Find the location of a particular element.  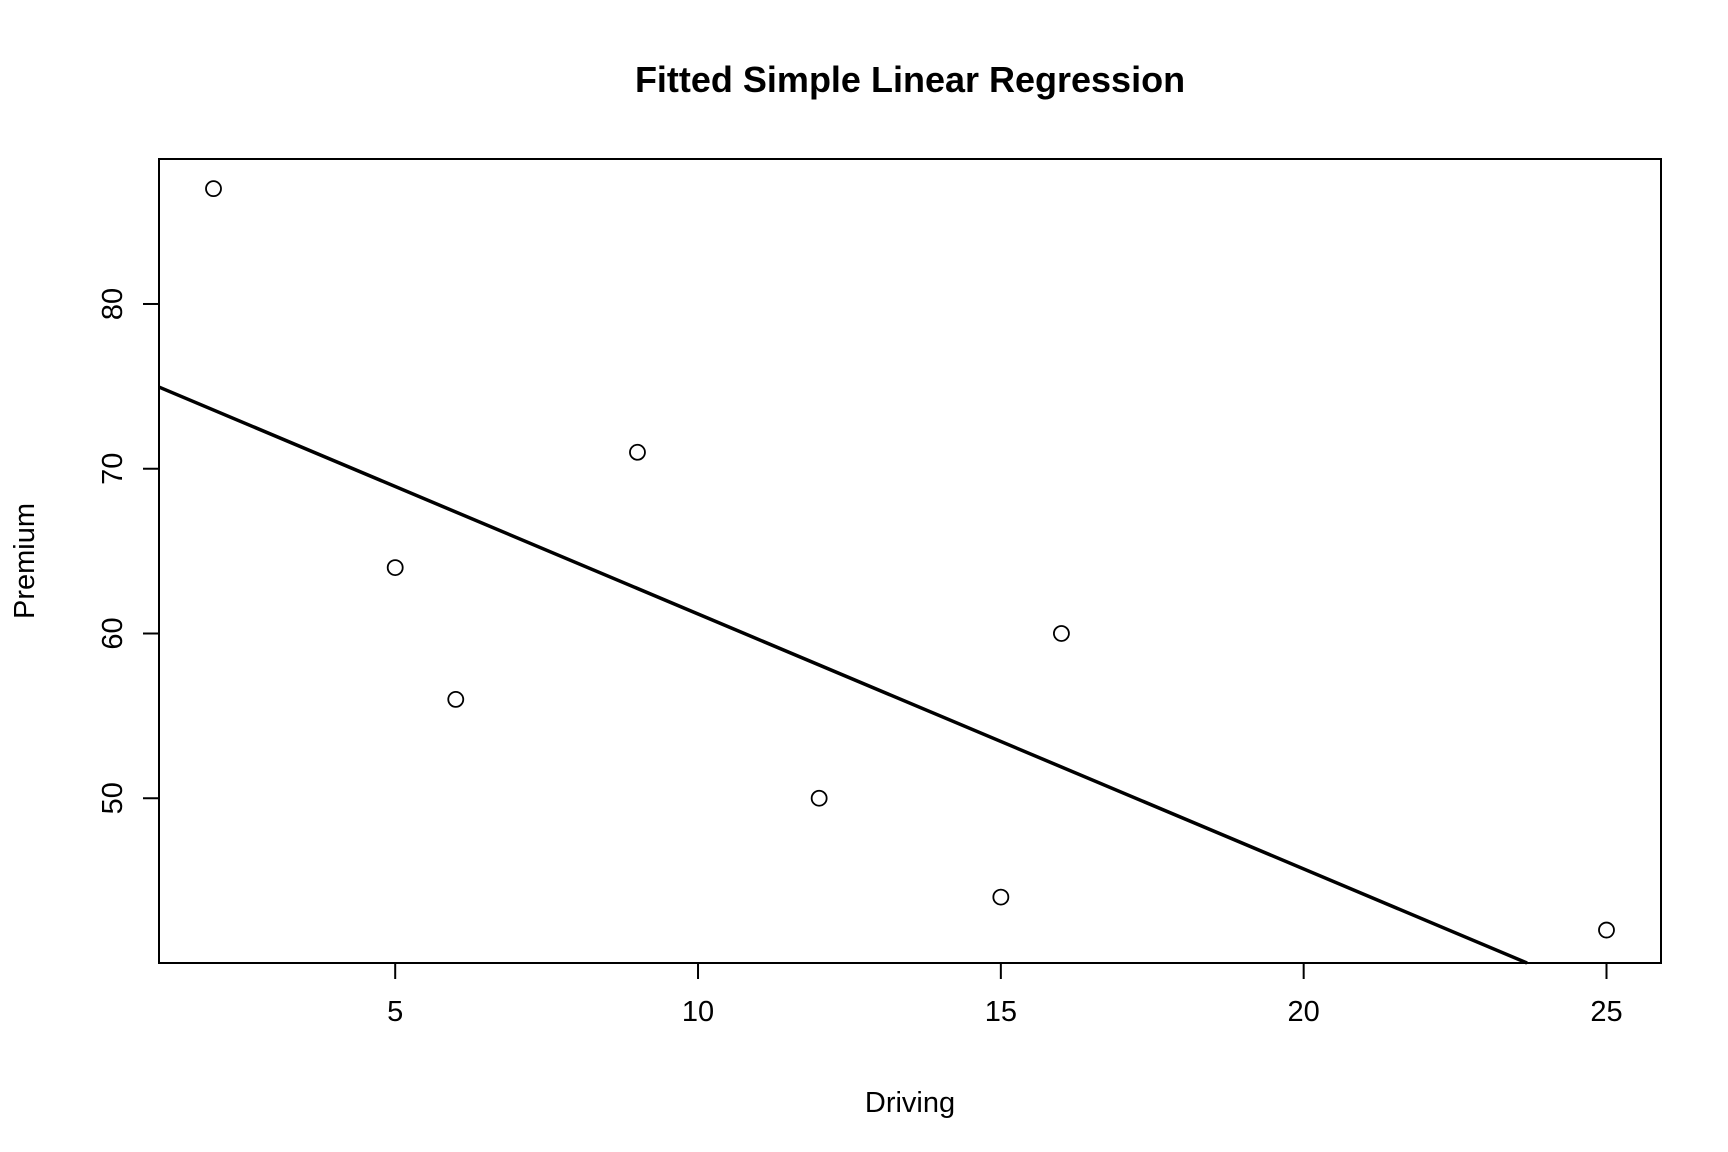

x-tick-label: 15 is located at coordinates (1001, 1012).